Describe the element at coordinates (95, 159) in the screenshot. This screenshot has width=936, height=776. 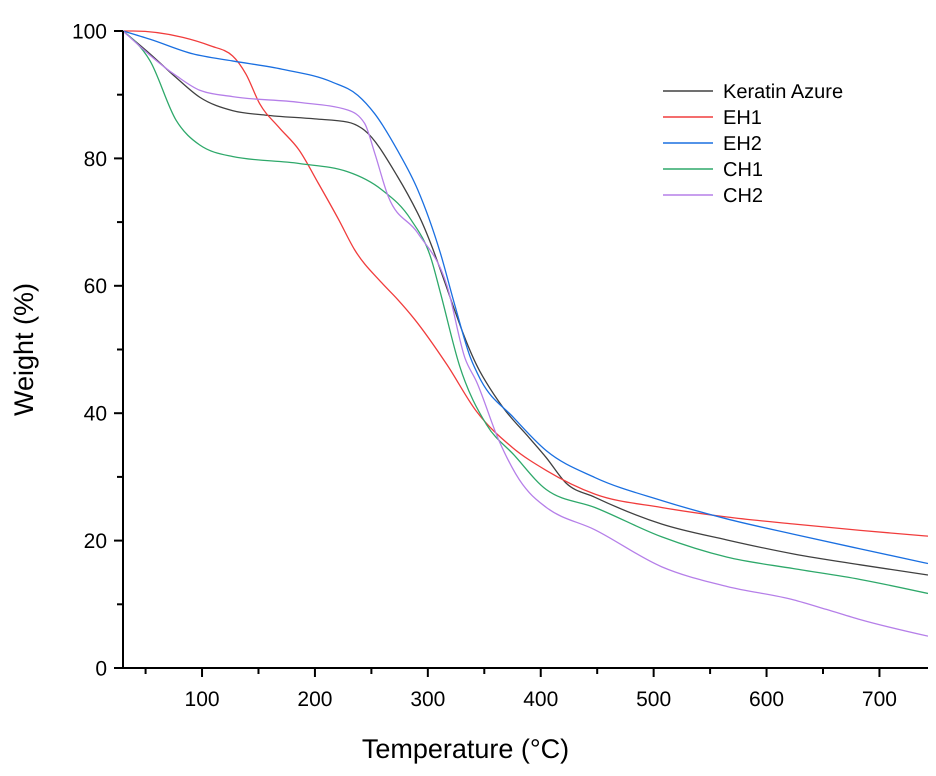
I see `y-tick-label: 80` at that location.